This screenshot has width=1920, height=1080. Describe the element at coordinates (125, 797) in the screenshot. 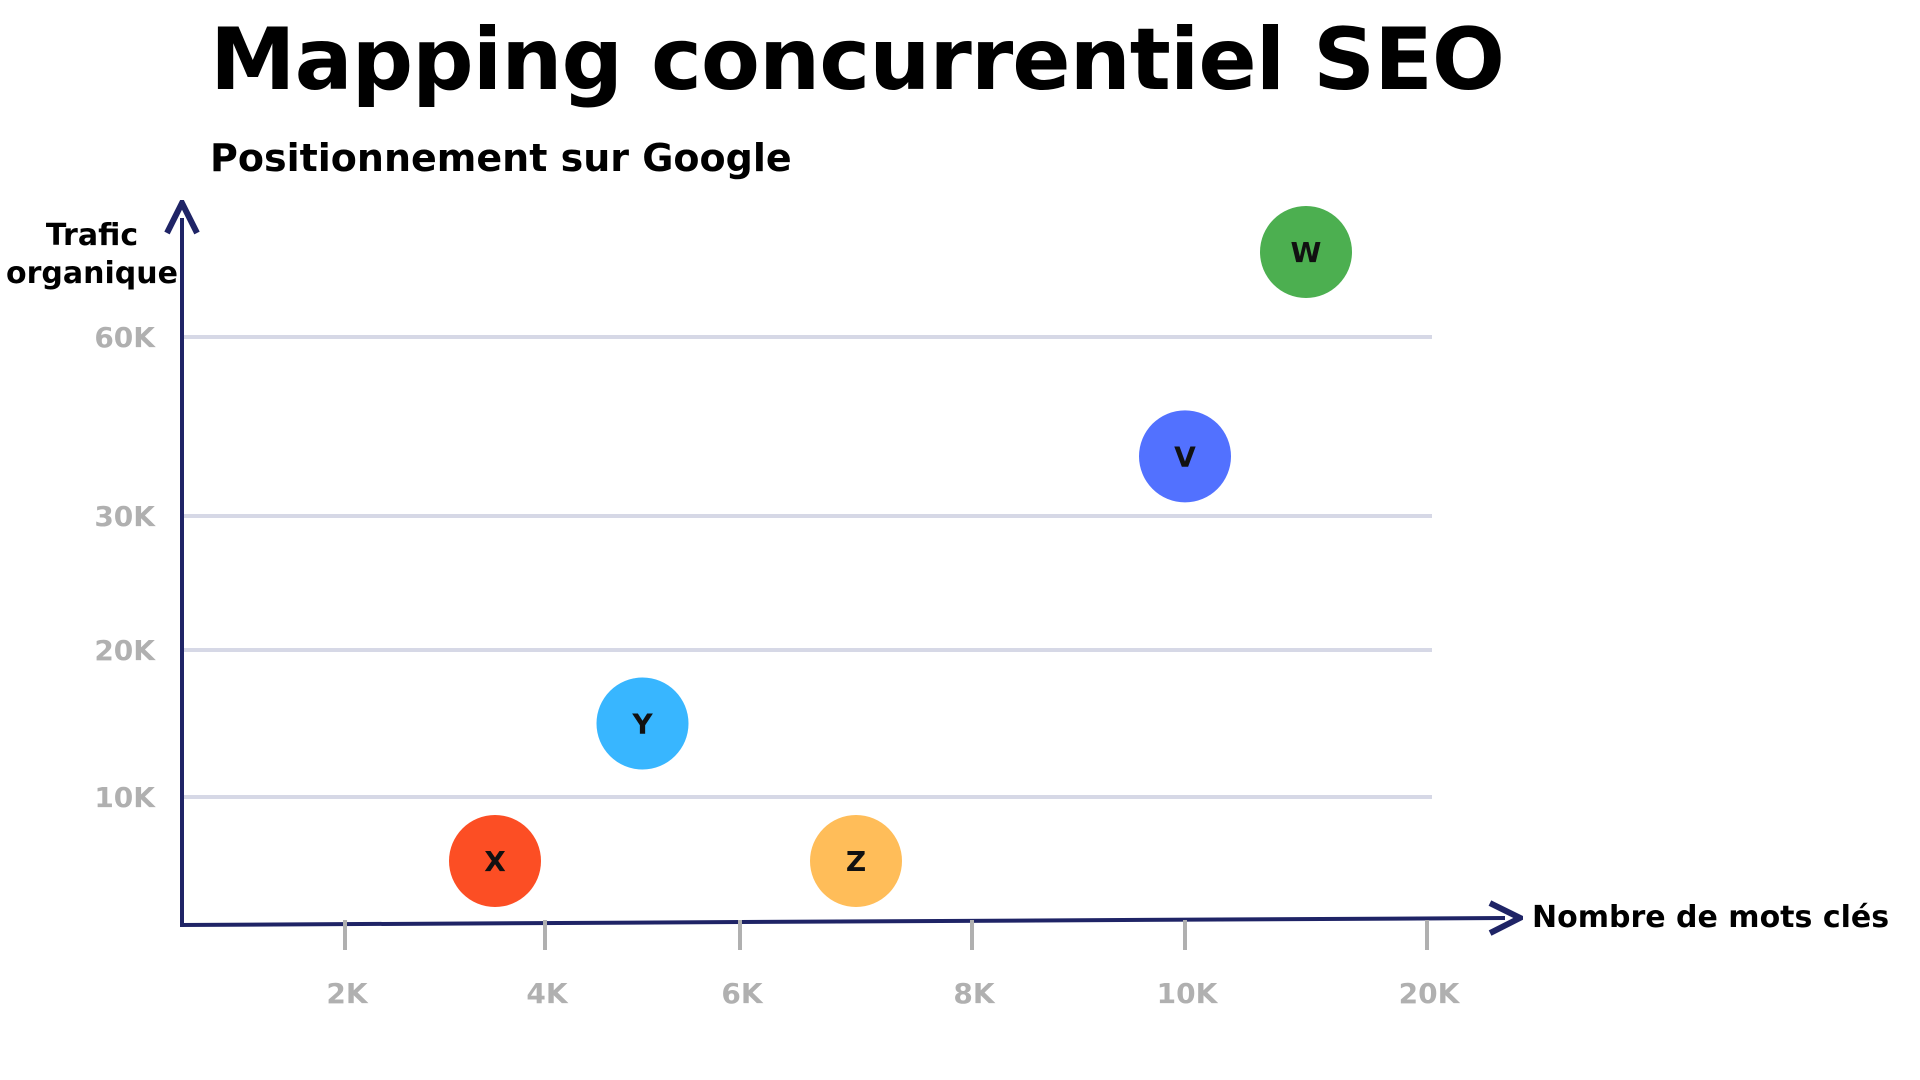

I see `y-tick-label: 10K` at that location.